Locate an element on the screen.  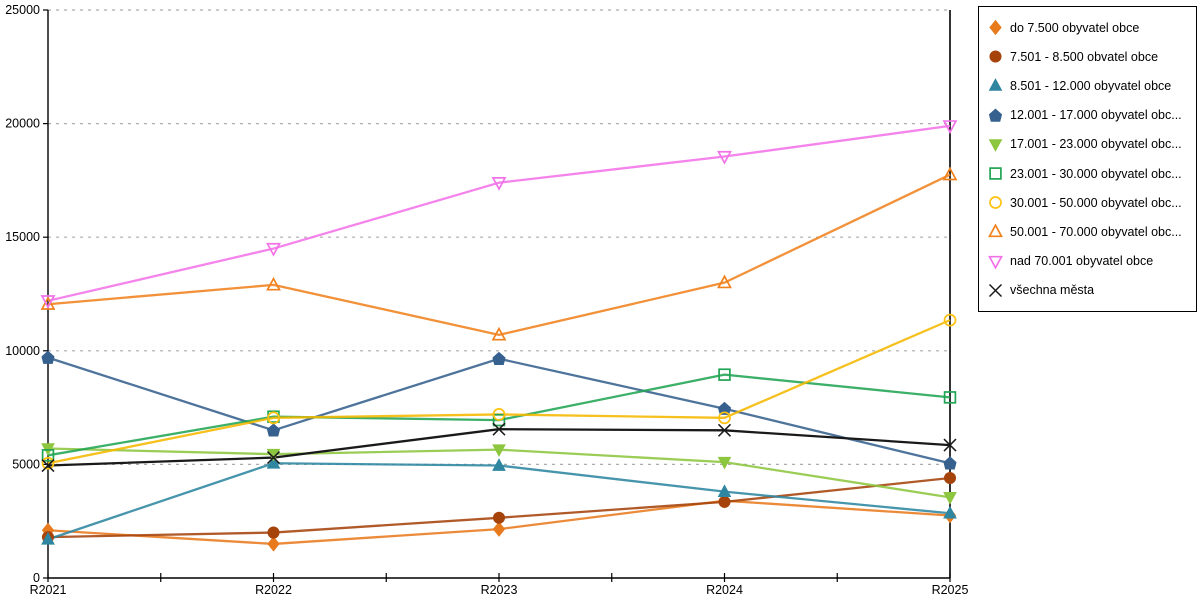
diamond-marker-icon is located at coordinates (995, 28).